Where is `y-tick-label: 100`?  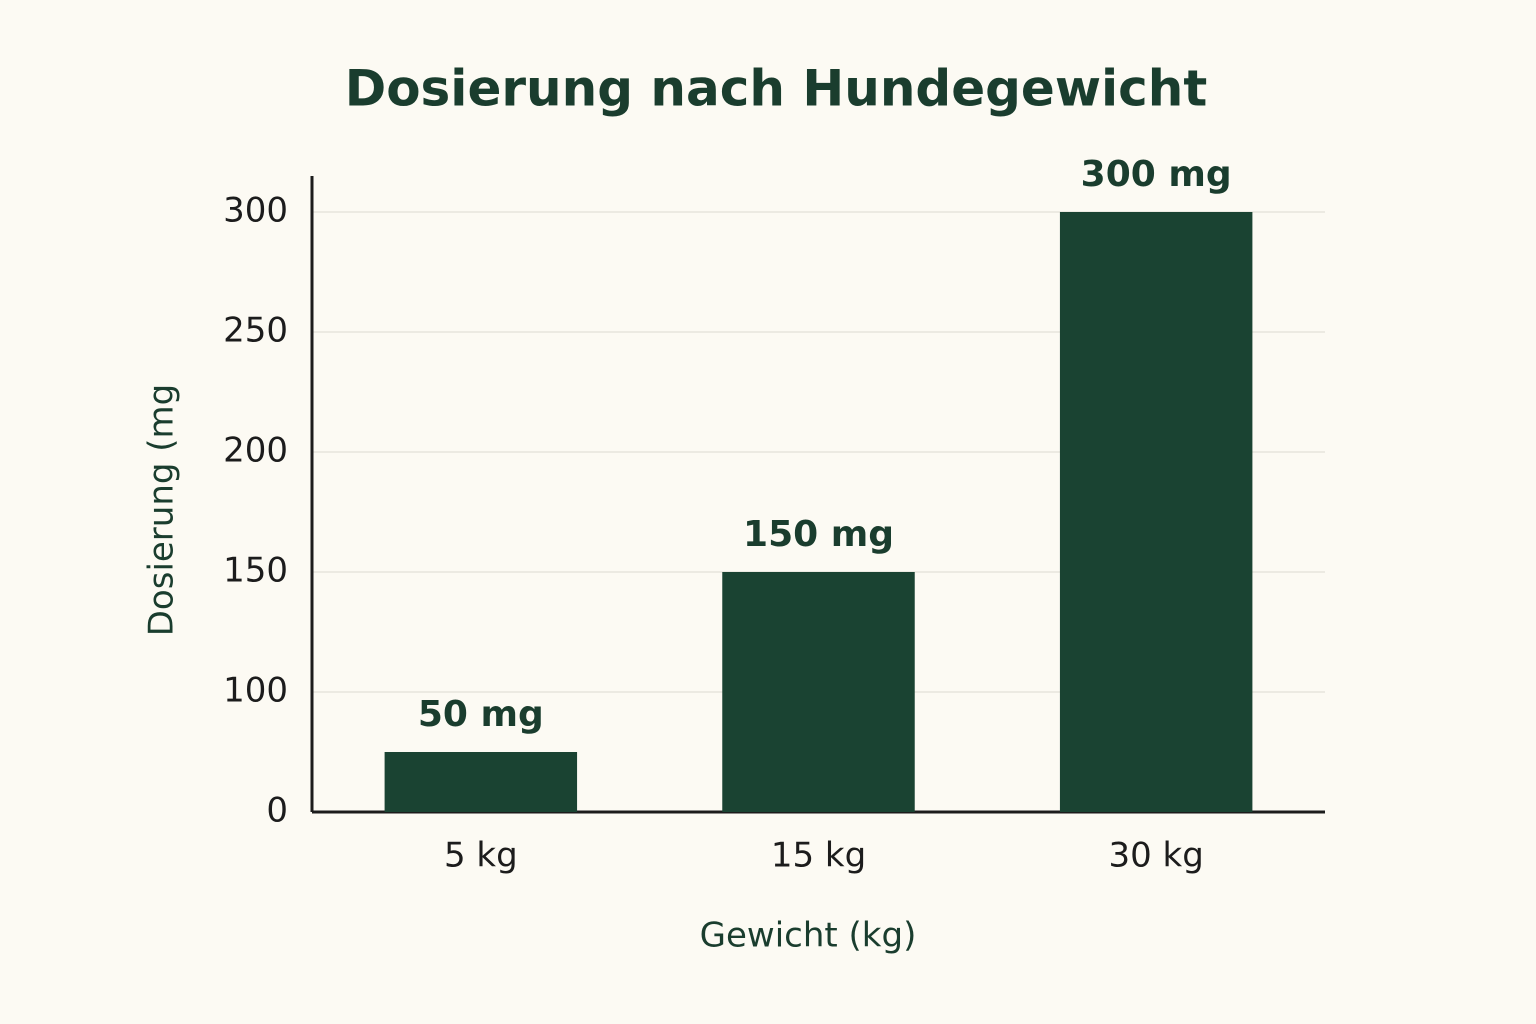 y-tick-label: 100 is located at coordinates (255, 691).